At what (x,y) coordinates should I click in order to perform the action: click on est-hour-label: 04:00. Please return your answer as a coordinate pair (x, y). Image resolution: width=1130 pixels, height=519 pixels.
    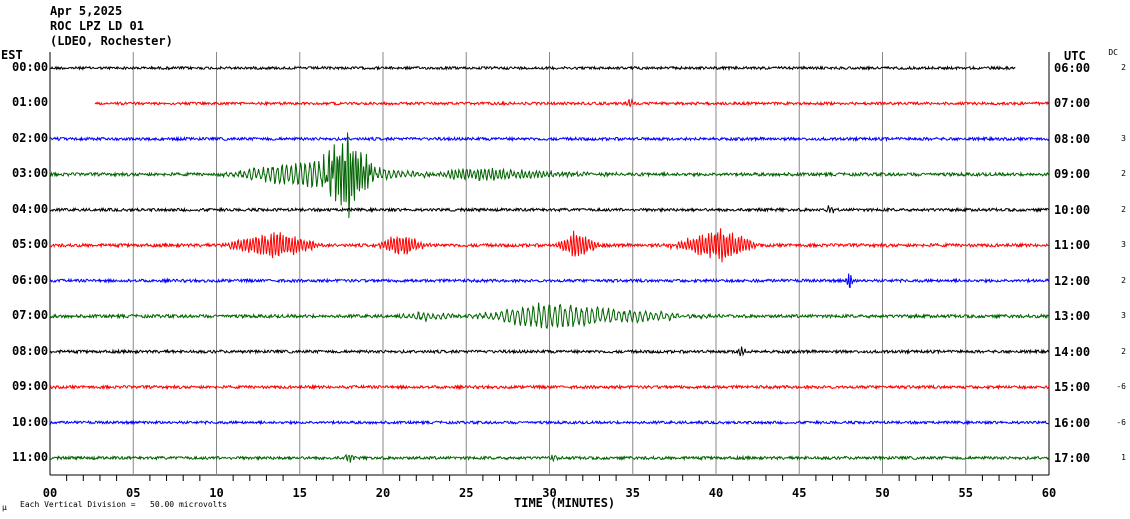
    Looking at the image, I should click on (30, 208).